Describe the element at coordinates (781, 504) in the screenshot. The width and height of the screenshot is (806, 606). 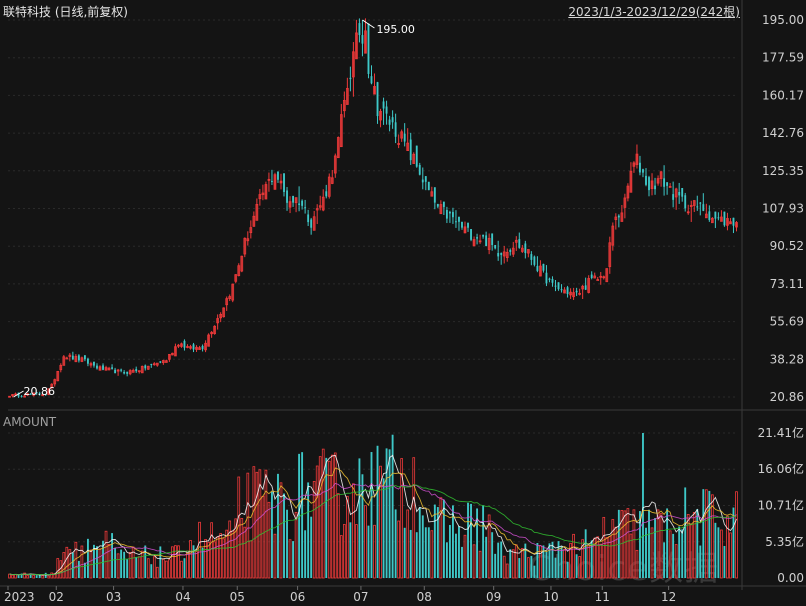
I see `amount-tick-label: 10.71亿` at that location.